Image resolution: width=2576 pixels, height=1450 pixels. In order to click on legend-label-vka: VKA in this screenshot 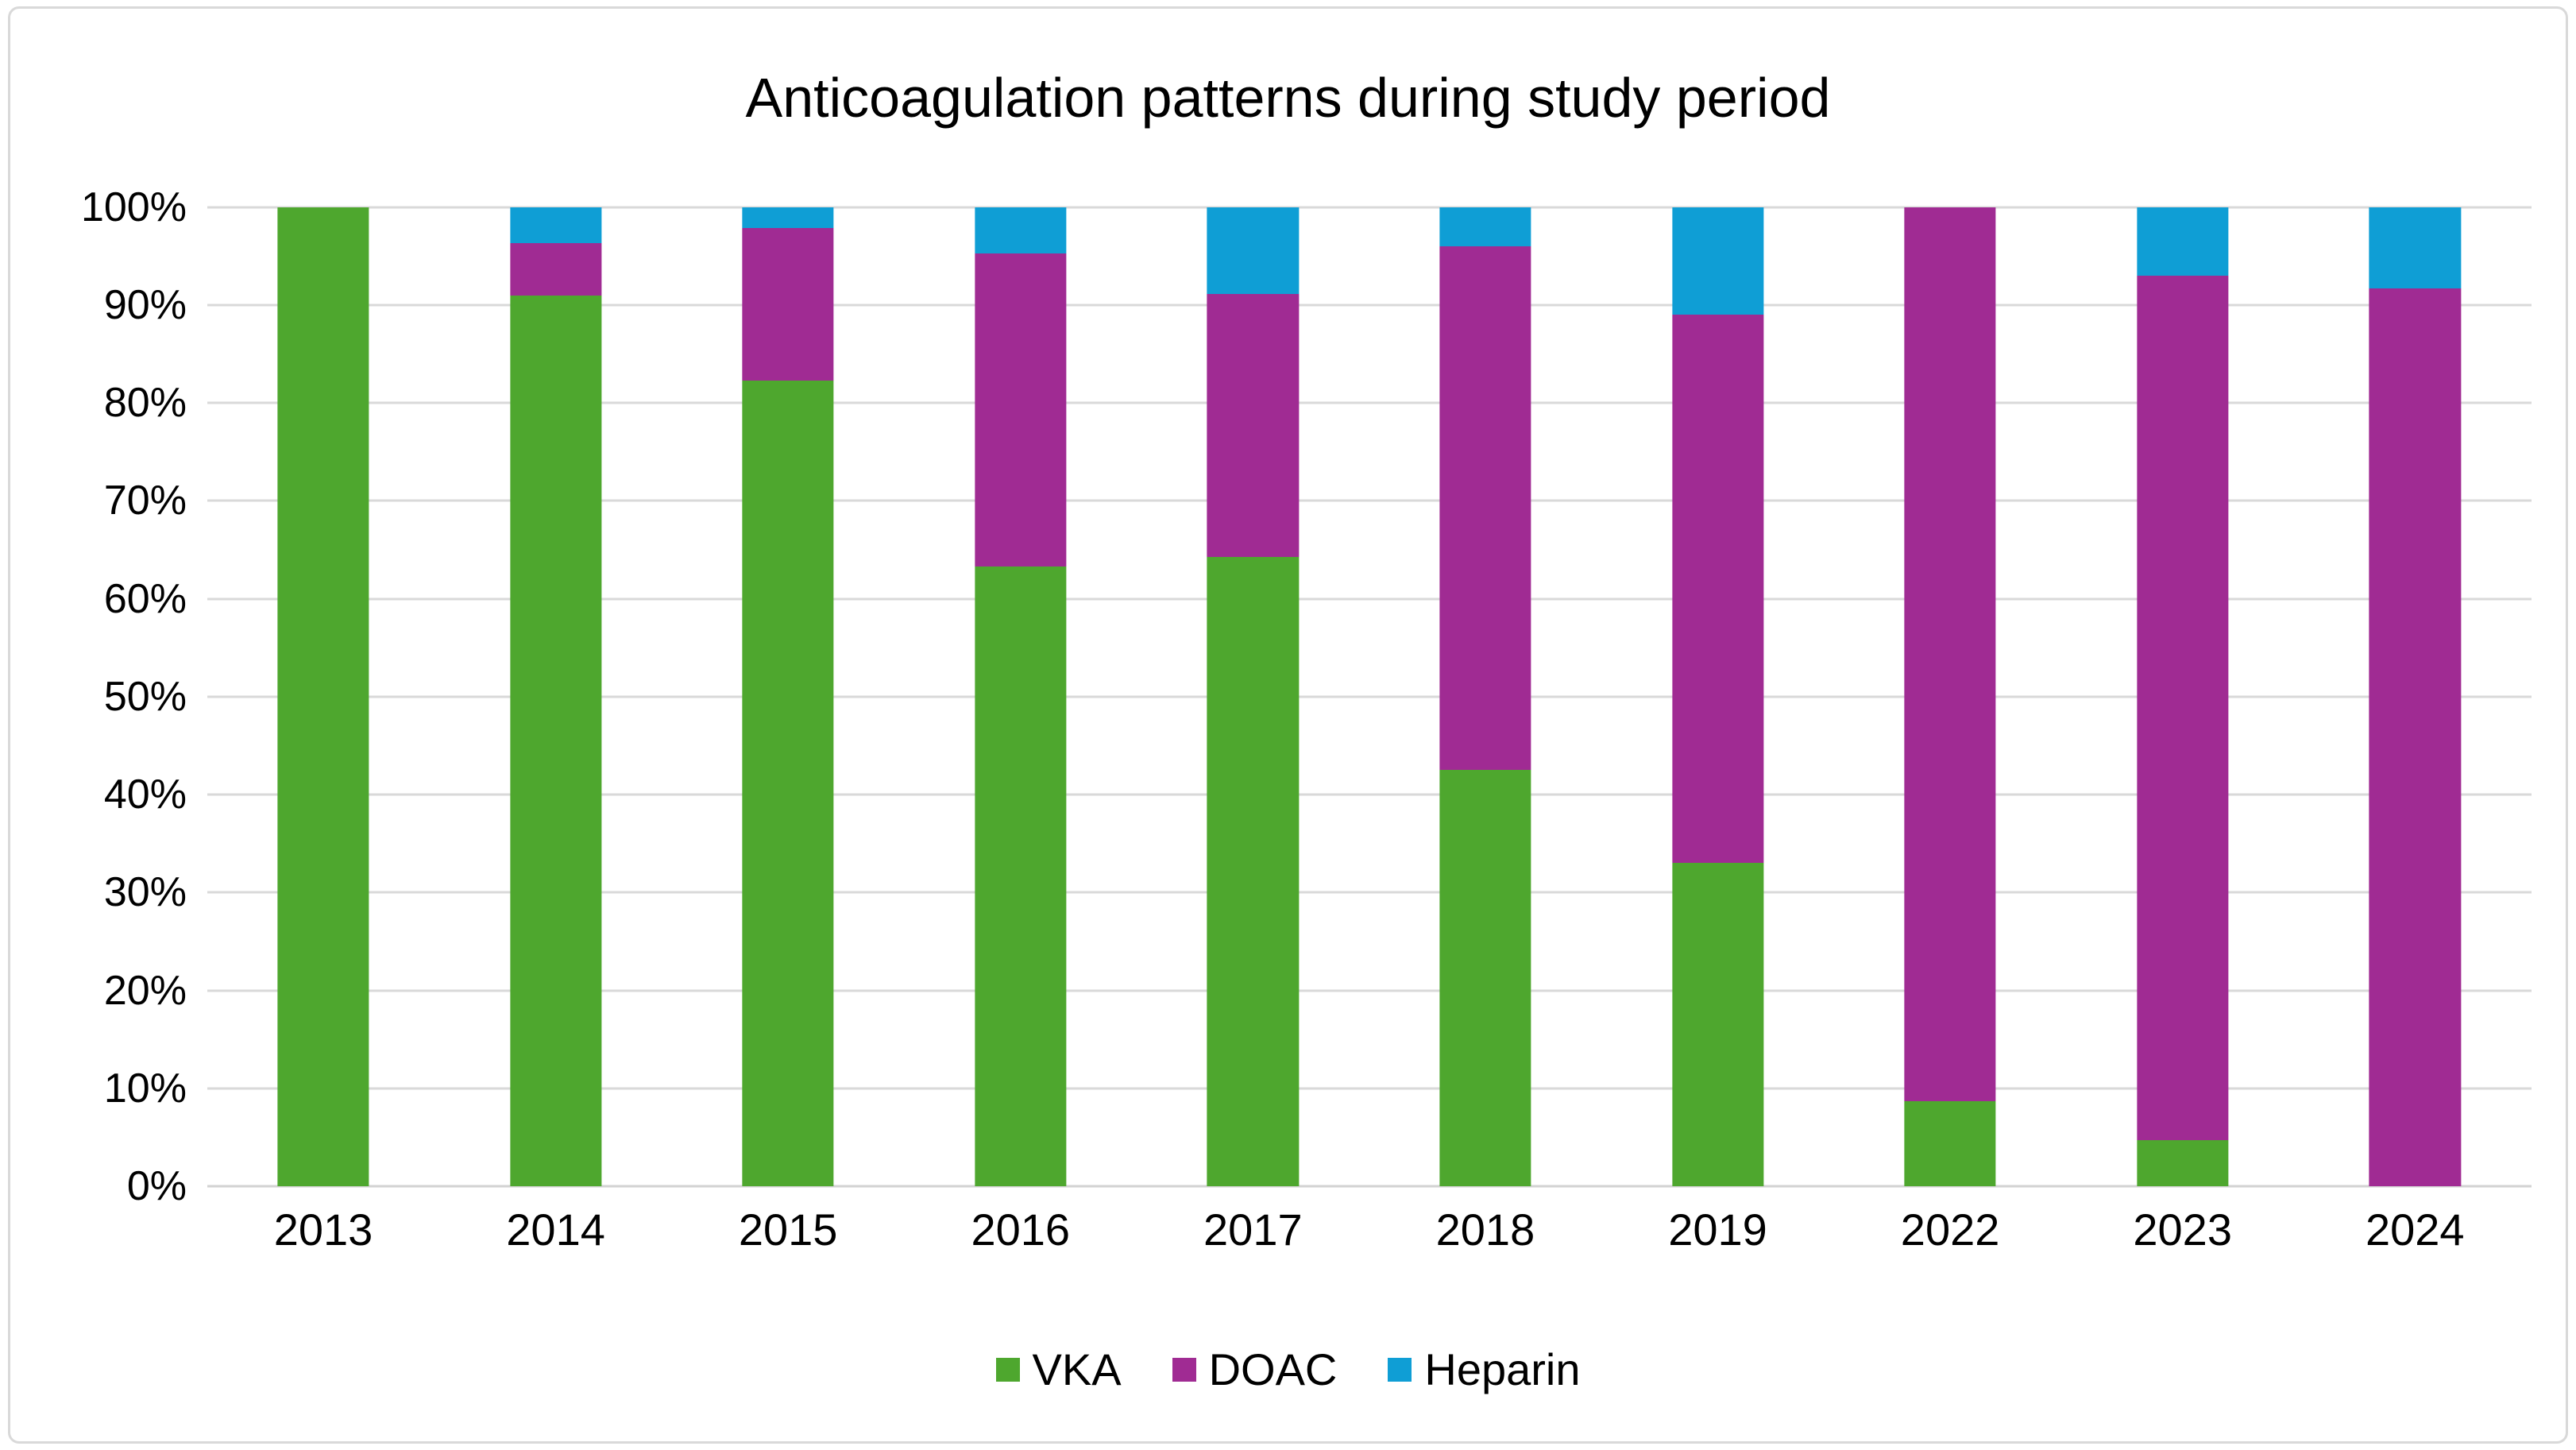, I will do `click(1077, 1369)`.